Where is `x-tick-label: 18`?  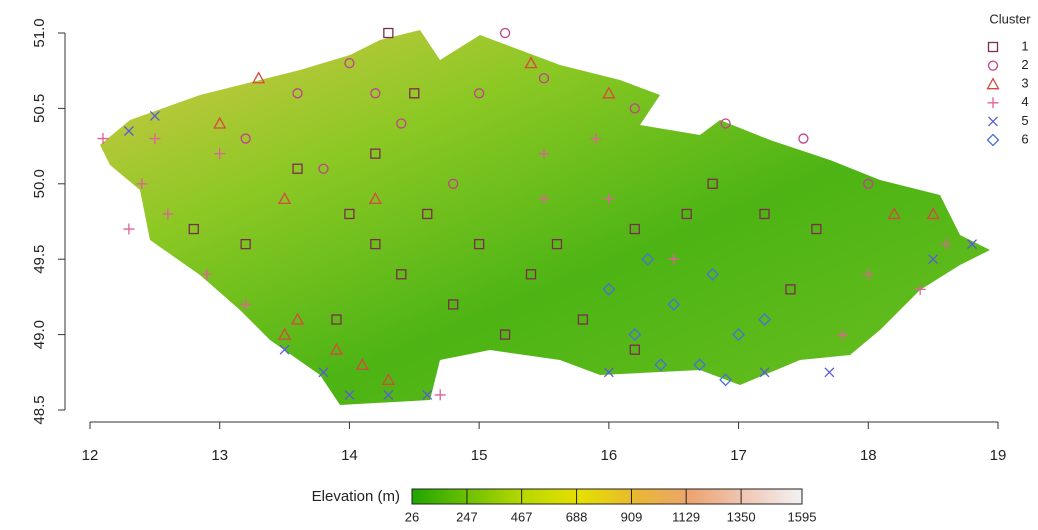 x-tick-label: 18 is located at coordinates (868, 455).